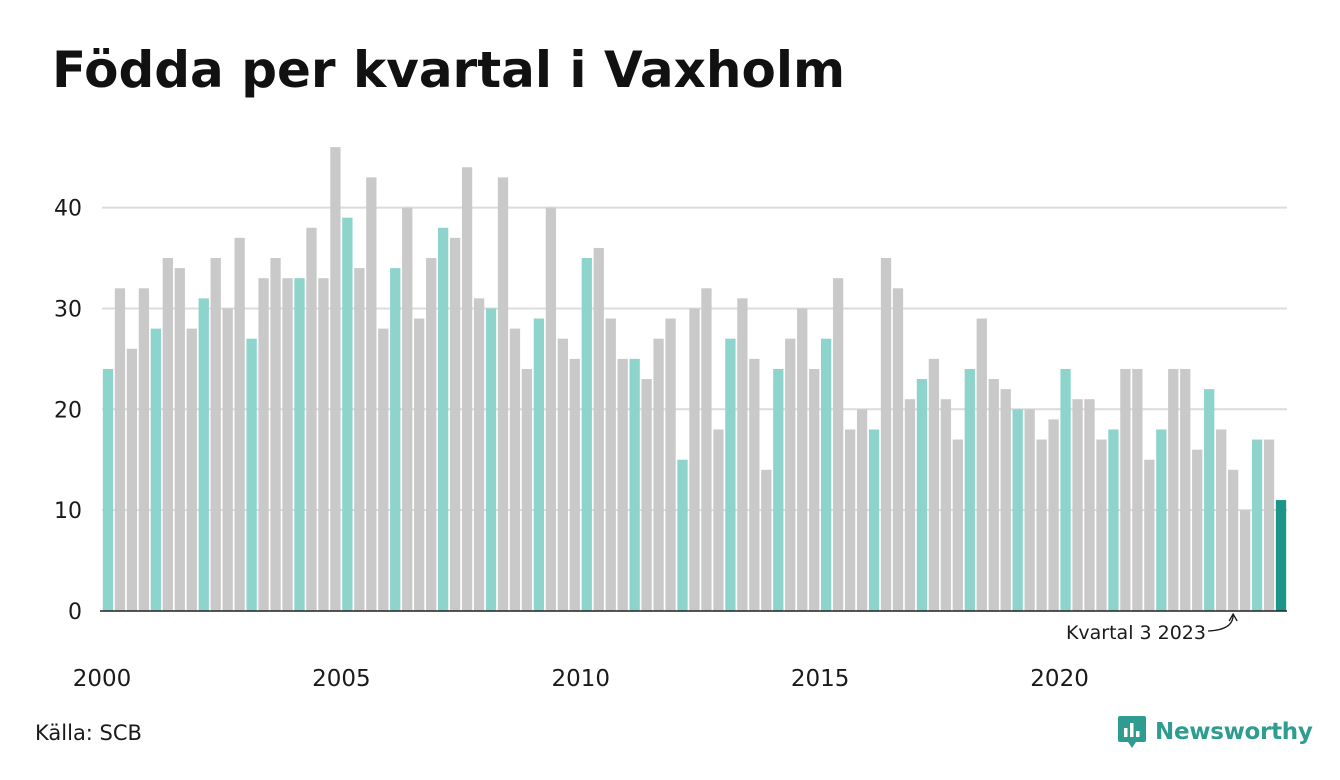  I want to click on brand-logo: Newsworthy, so click(1215, 732).